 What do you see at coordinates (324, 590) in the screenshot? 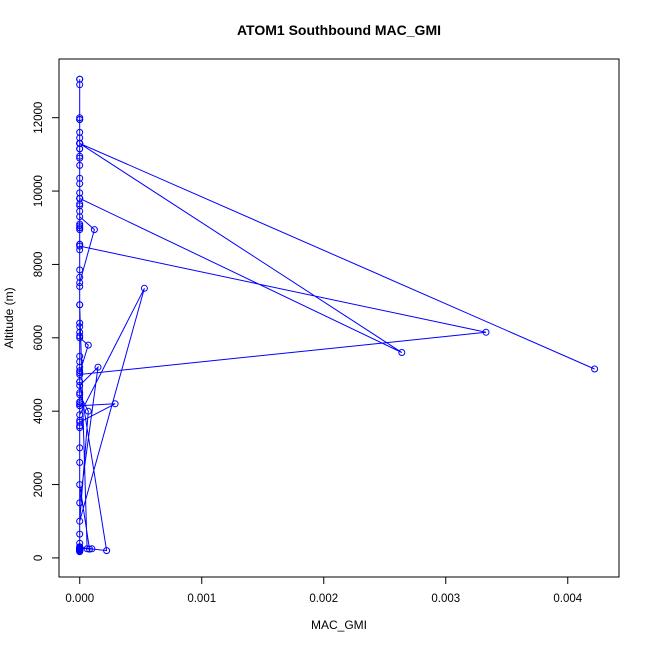
I see `x-axis: 0.000 0.001 0.002 0.003 0.004` at bounding box center [324, 590].